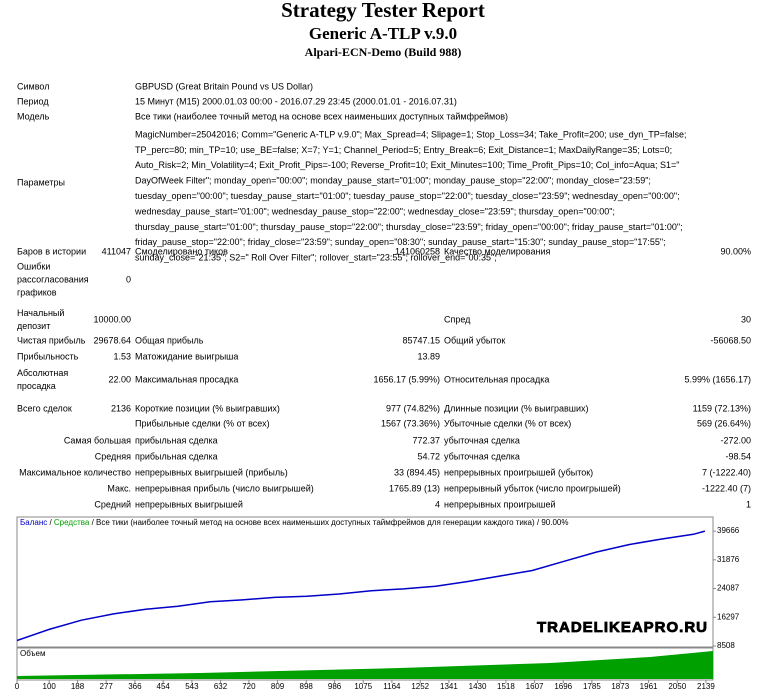 The height and width of the screenshot is (693, 765). What do you see at coordinates (365, 665) in the screenshot?
I see `volume-area` at bounding box center [365, 665].